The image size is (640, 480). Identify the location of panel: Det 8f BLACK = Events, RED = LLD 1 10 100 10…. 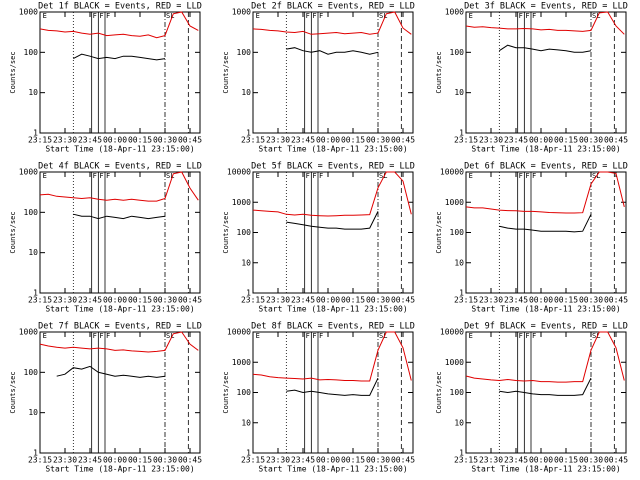
(318, 398).